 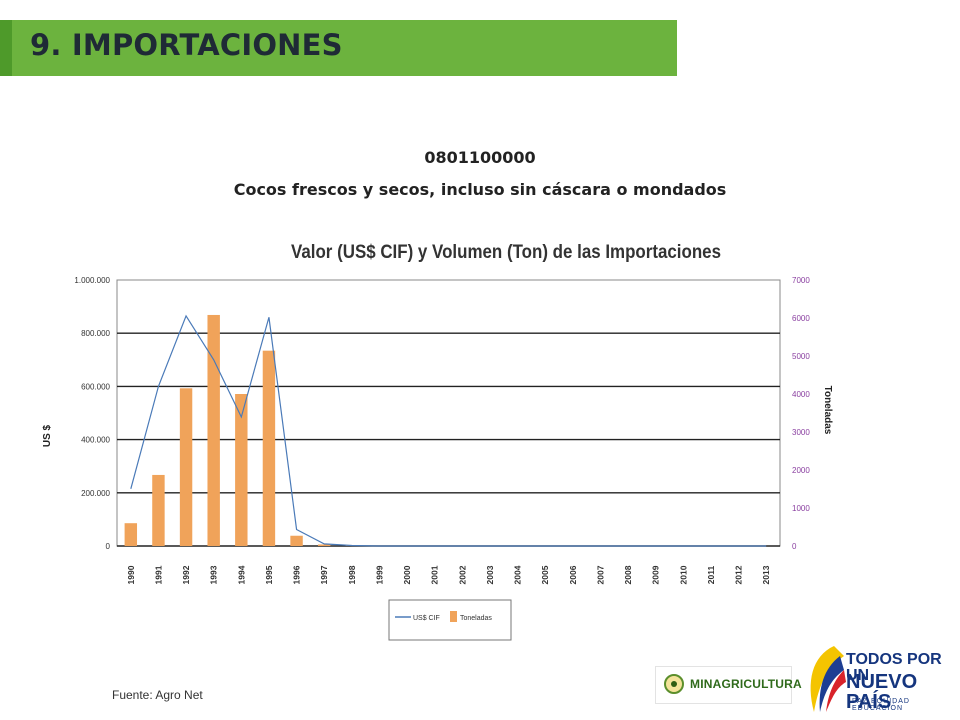 What do you see at coordinates (894, 667) in the screenshot?
I see `gov-slogan-line1: TODOS POR UN` at bounding box center [894, 667].